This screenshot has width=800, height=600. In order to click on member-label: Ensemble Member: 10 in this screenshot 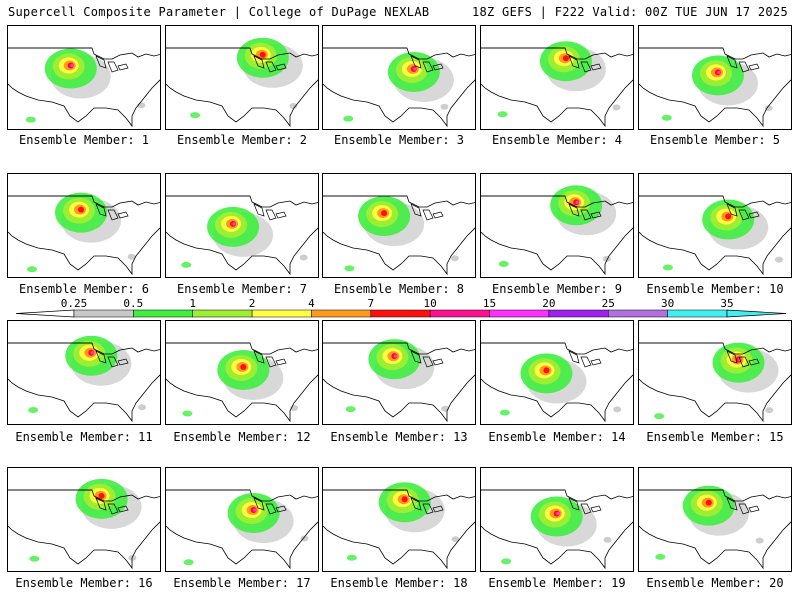, I will do `click(715, 289)`.